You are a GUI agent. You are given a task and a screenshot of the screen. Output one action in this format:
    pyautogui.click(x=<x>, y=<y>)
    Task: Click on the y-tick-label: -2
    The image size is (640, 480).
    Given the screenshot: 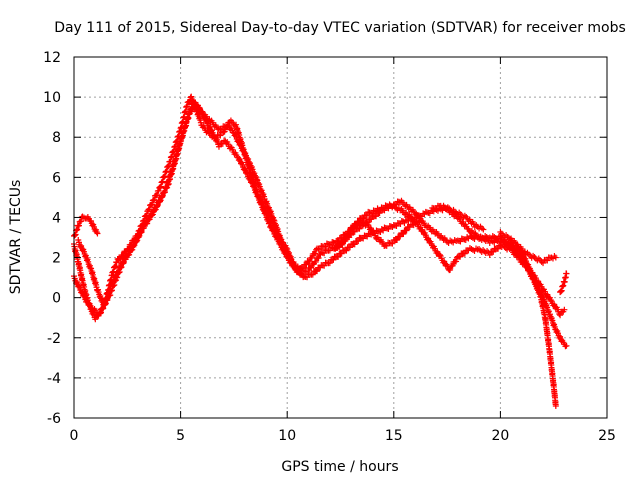 What is the action you would take?
    pyautogui.click(x=54, y=339)
    